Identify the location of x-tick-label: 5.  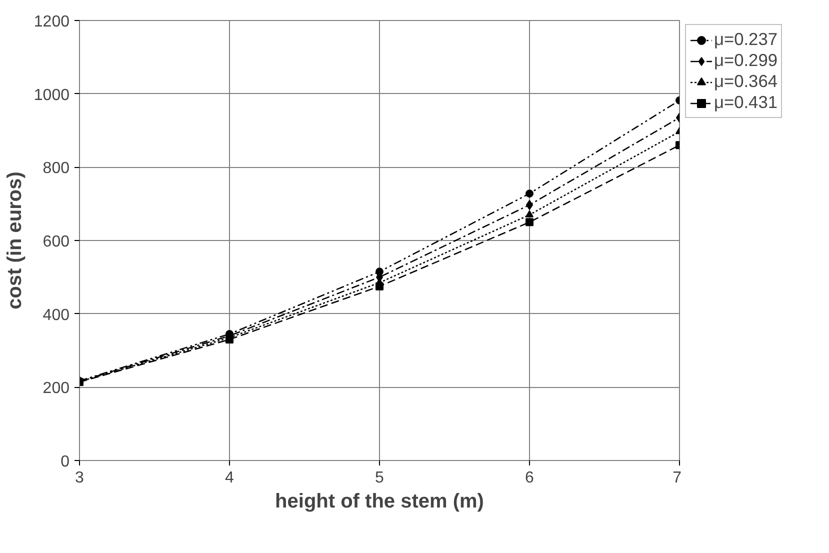
(379, 478).